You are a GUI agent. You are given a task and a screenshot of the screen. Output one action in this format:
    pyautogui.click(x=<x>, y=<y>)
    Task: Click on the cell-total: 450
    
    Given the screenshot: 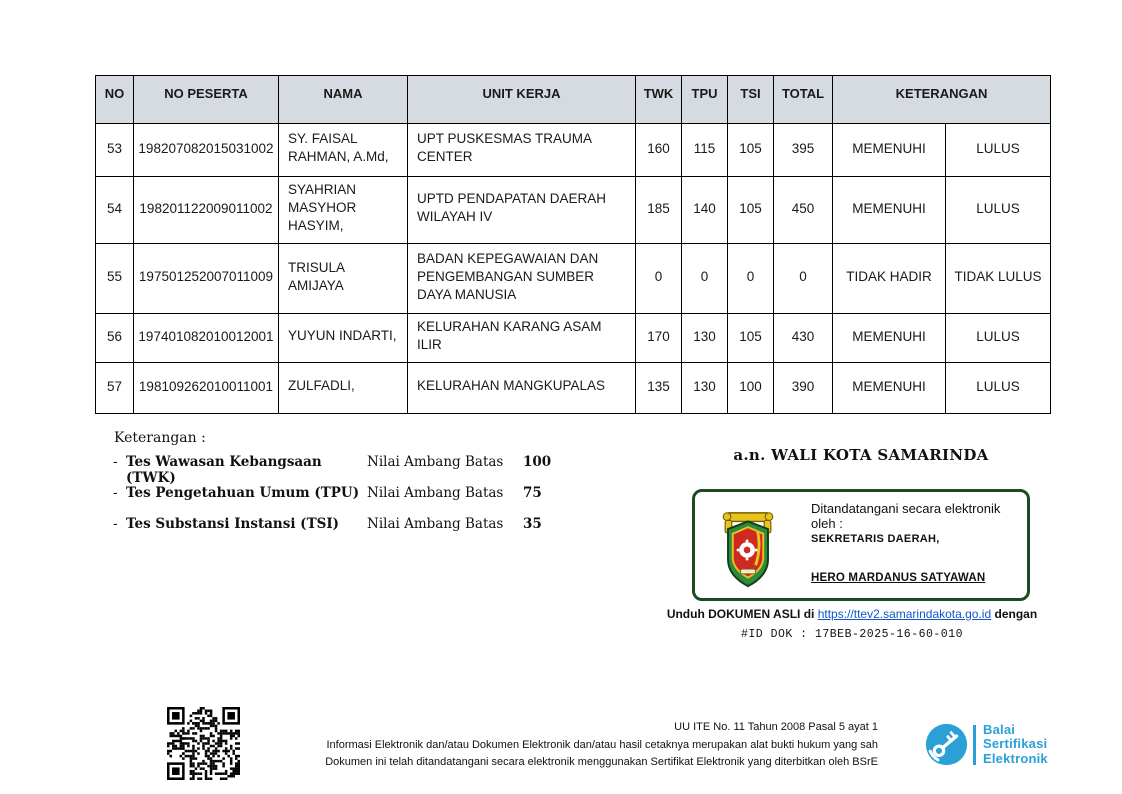 What is the action you would take?
    pyautogui.click(x=803, y=210)
    